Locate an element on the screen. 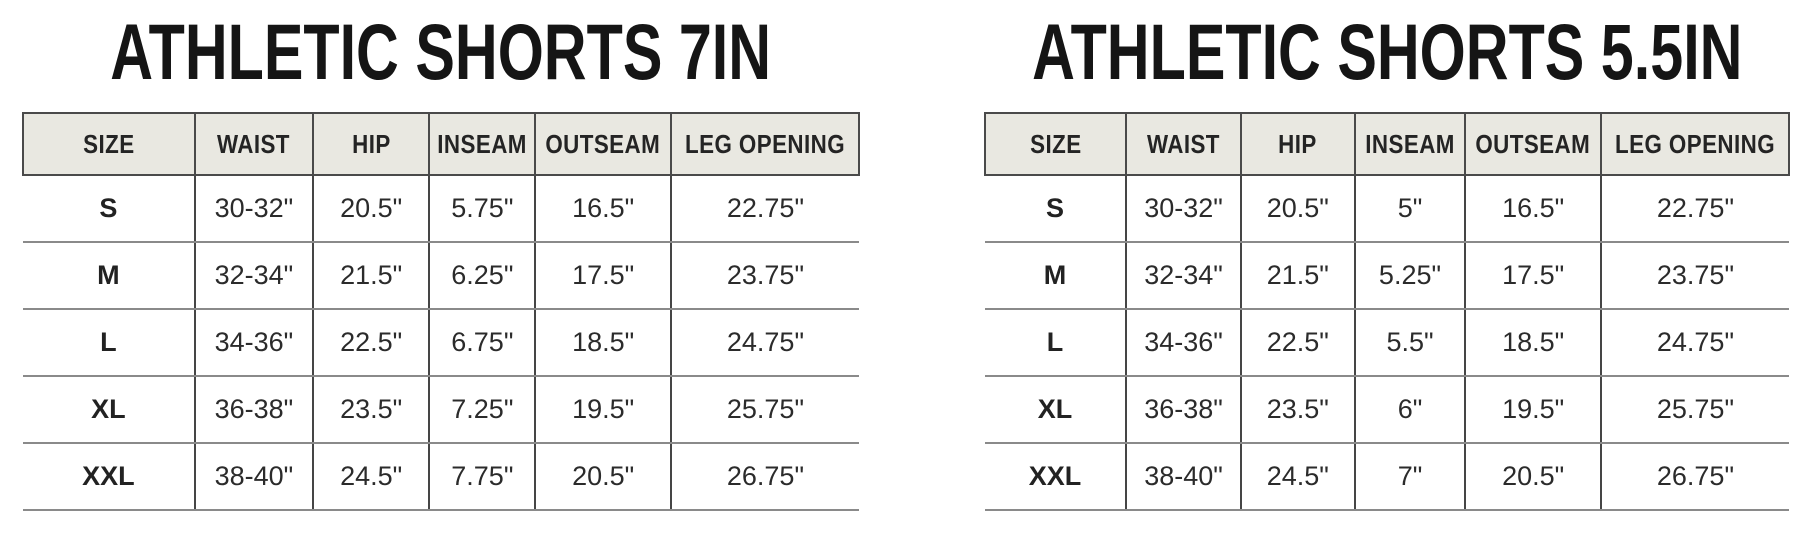 The image size is (1800, 546). cell-inseam: 7.25" is located at coordinates (482, 410).